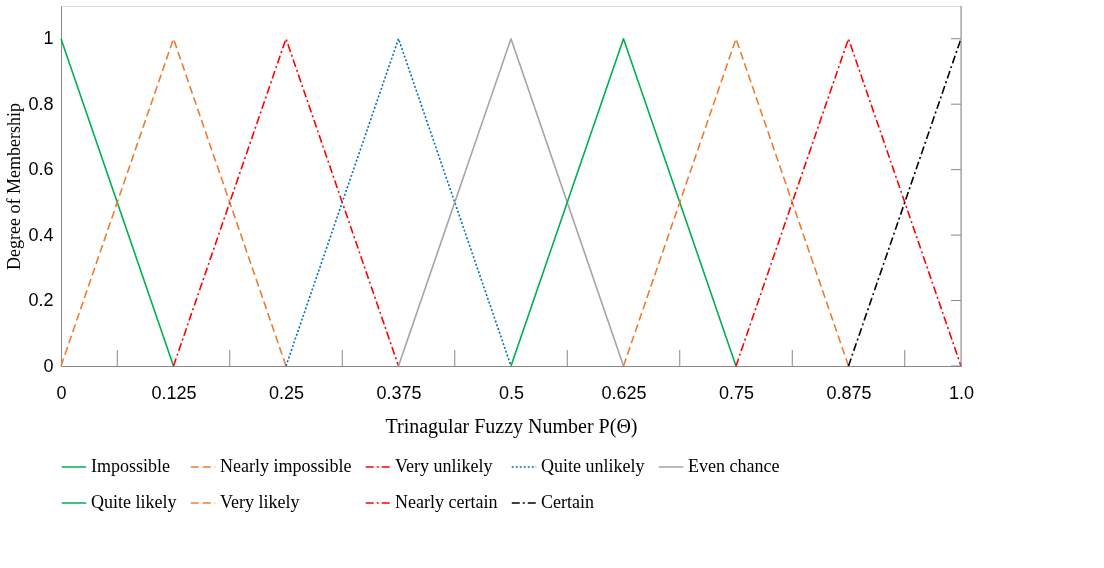 The image size is (1104, 568). I want to click on y-tick-label: 0.2, so click(41, 300).